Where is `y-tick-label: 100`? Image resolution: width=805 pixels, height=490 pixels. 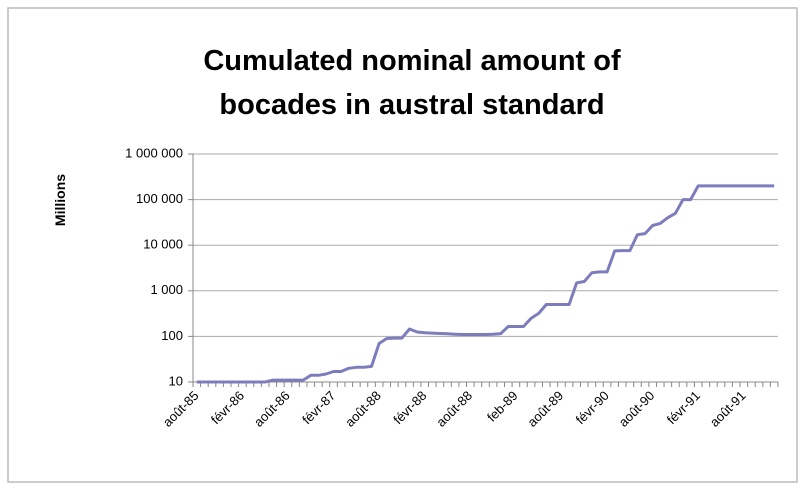 y-tick-label: 100 is located at coordinates (172, 335).